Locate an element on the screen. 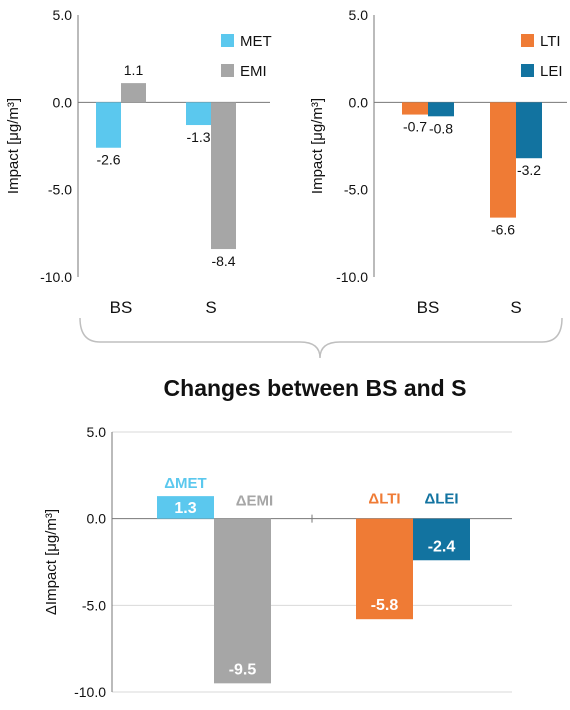 The width and height of the screenshot is (570, 710). bar-met-bs is located at coordinates (108, 125).